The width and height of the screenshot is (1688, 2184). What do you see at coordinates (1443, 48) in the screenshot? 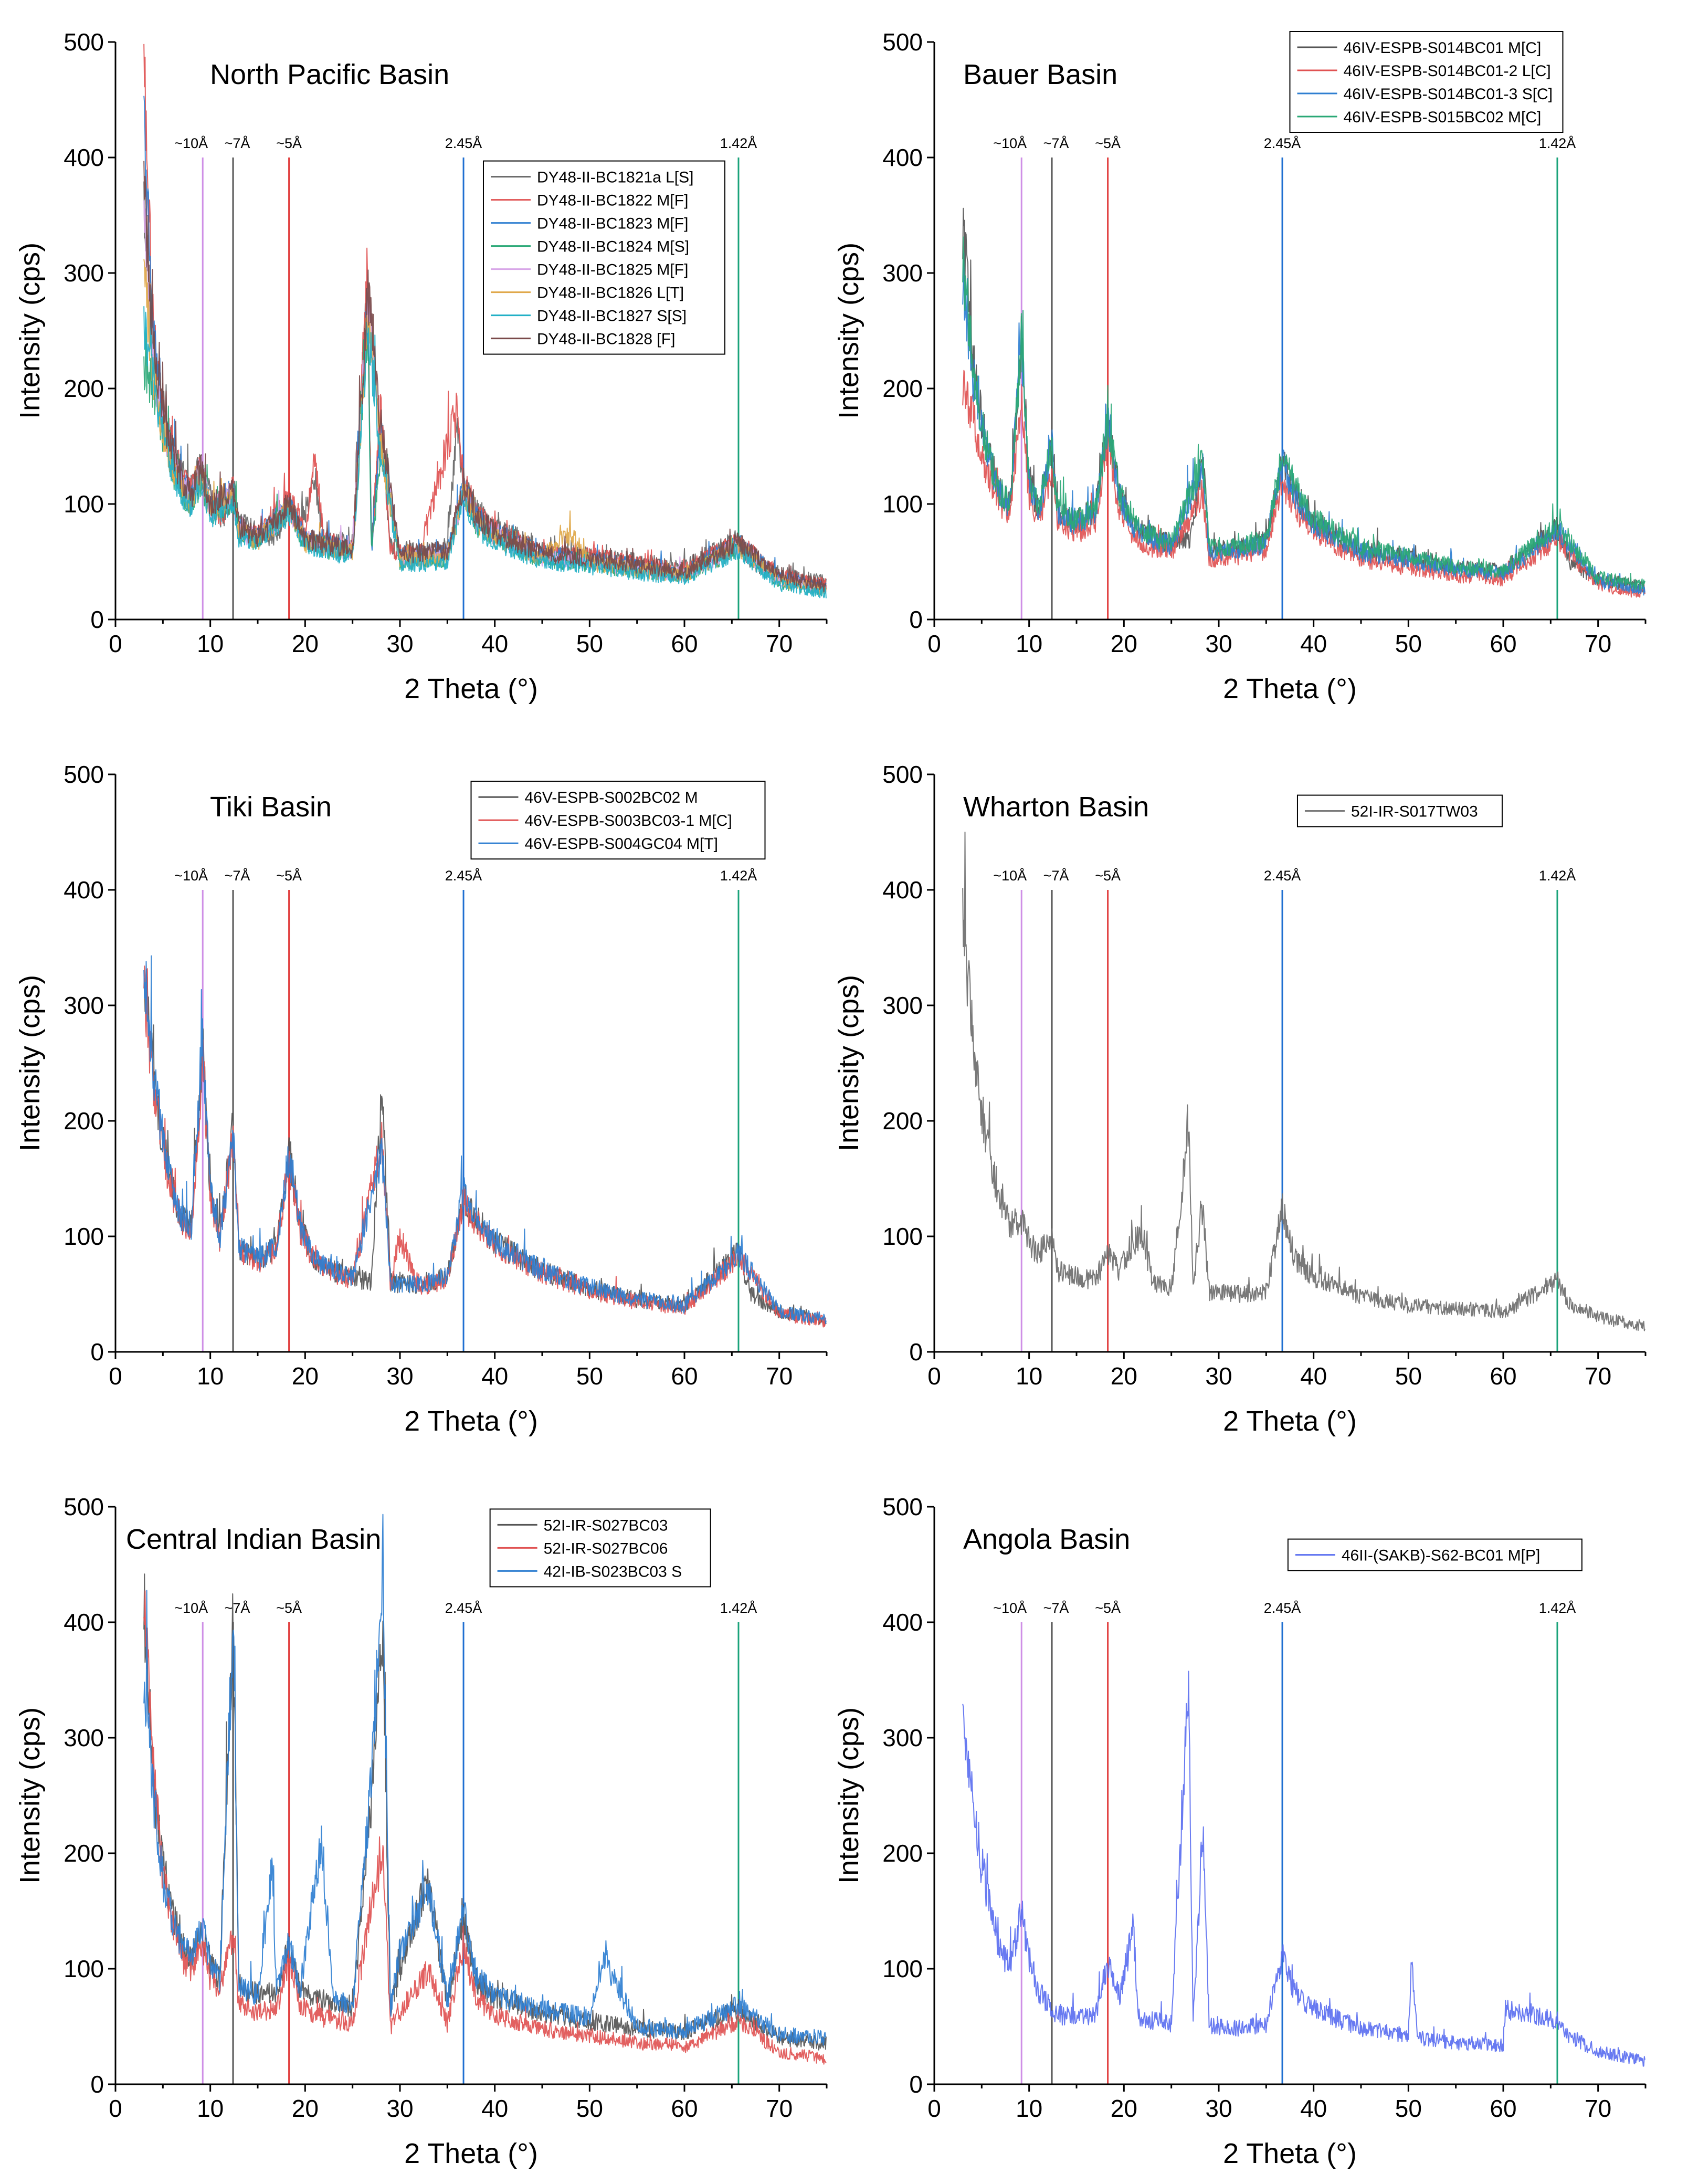
I see `legend-label: 46IV-ESPB-S014BC01 M[C]` at bounding box center [1443, 48].